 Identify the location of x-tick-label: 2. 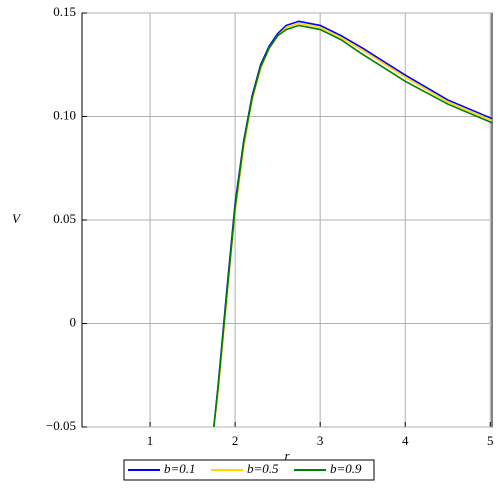
(235, 440).